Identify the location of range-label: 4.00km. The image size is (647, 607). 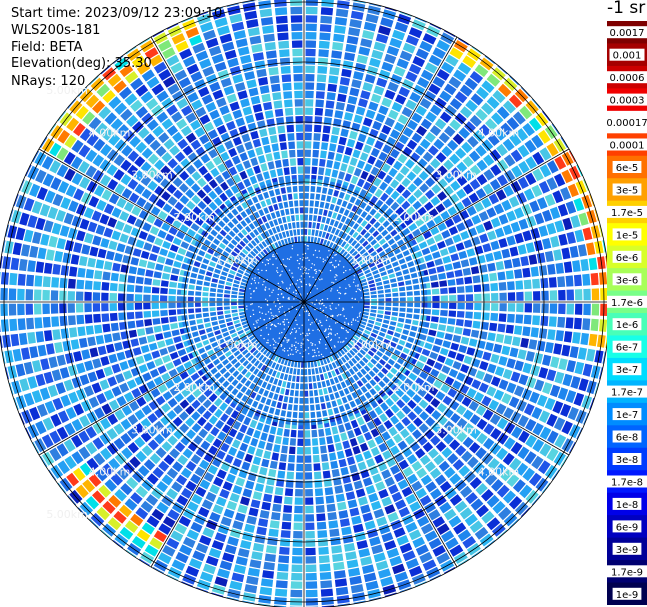
(110, 132).